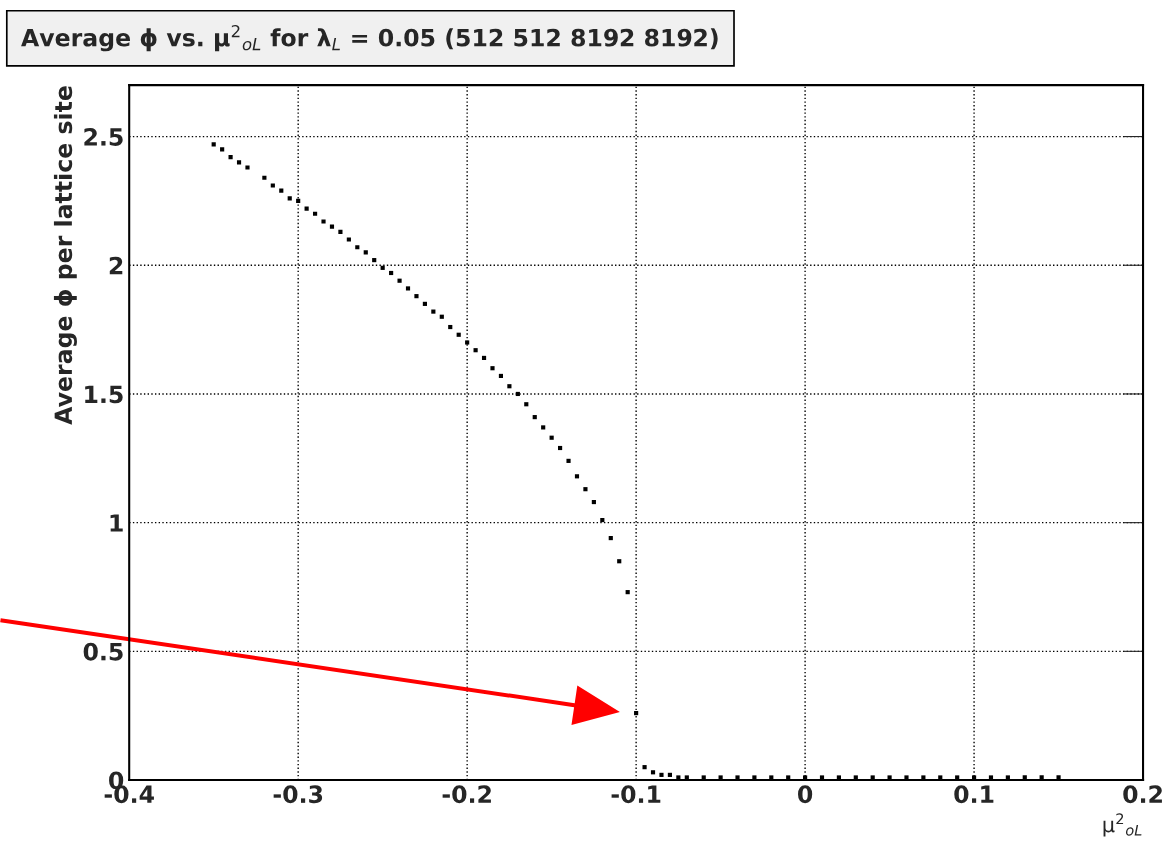 The height and width of the screenshot is (851, 1164). Describe the element at coordinates (116, 265) in the screenshot. I see `y-tick-label: 2` at that location.